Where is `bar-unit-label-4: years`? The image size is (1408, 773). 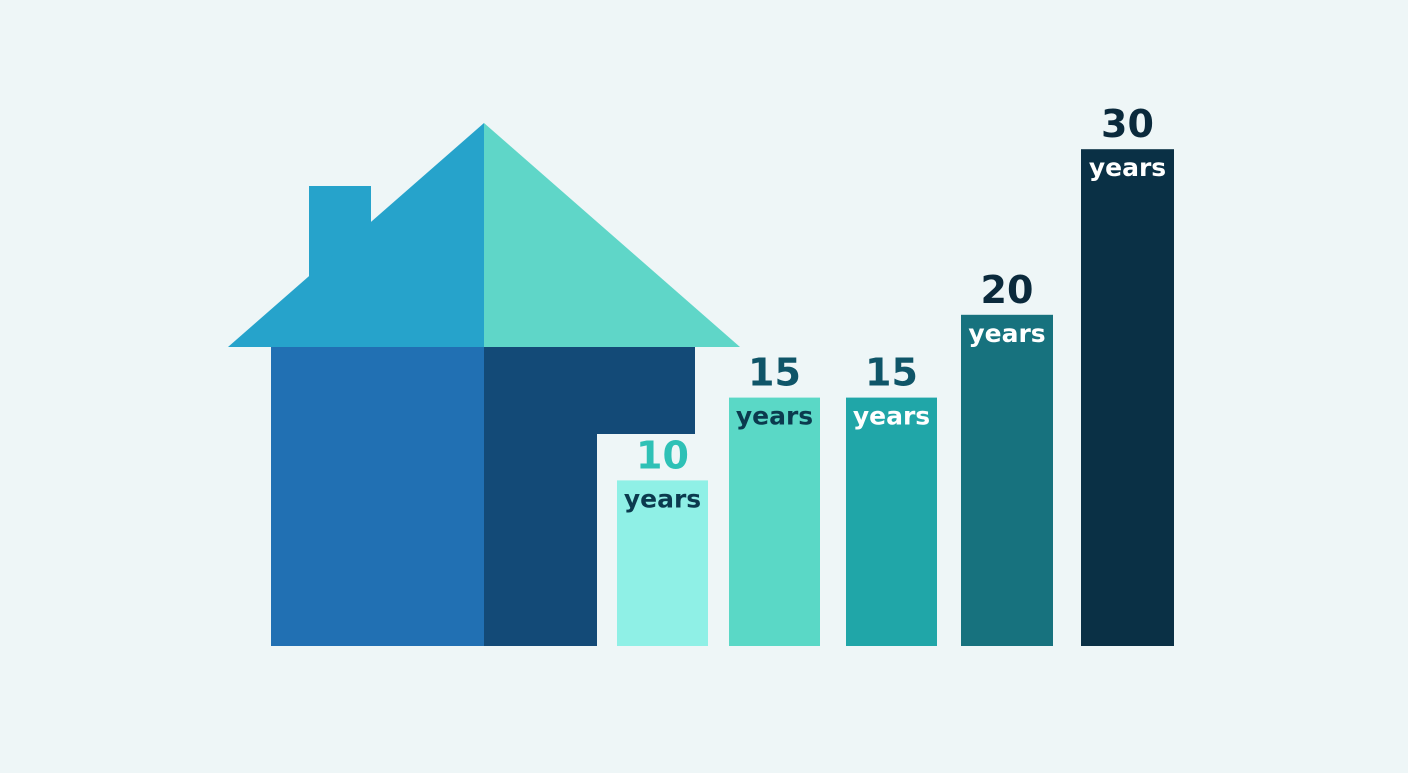 bar-unit-label-4: years is located at coordinates (1006, 333).